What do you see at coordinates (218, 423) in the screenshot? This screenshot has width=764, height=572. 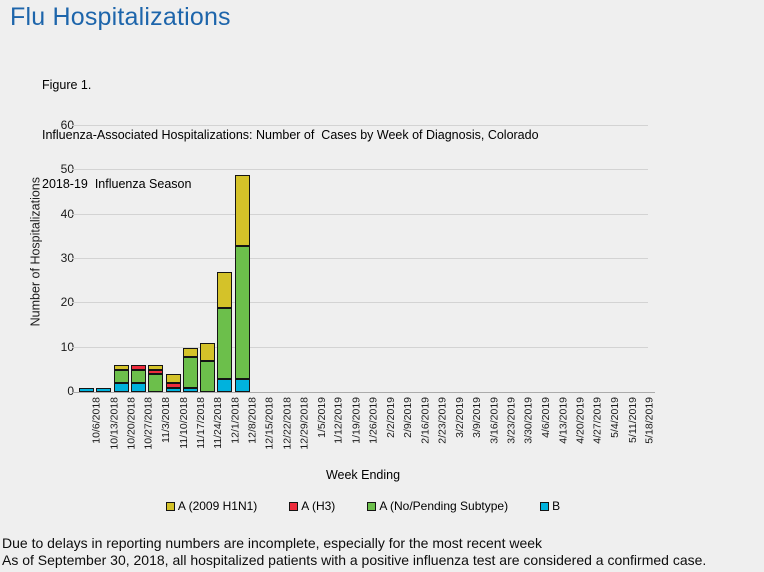 I see `x-tick-label: 11/24/2018` at bounding box center [218, 423].